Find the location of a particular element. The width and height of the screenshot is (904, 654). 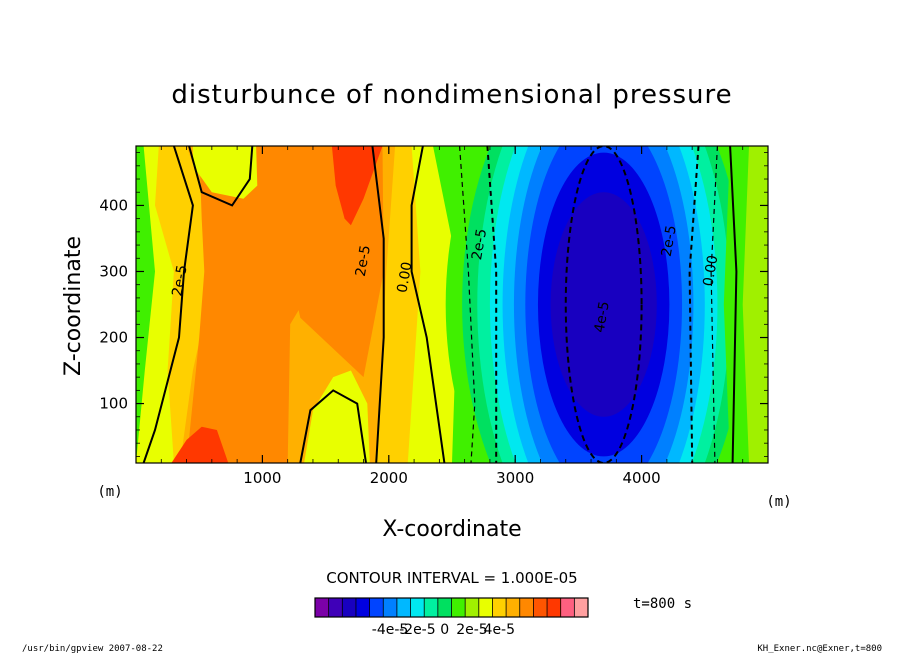

contour-min is located at coordinates (603, 304).